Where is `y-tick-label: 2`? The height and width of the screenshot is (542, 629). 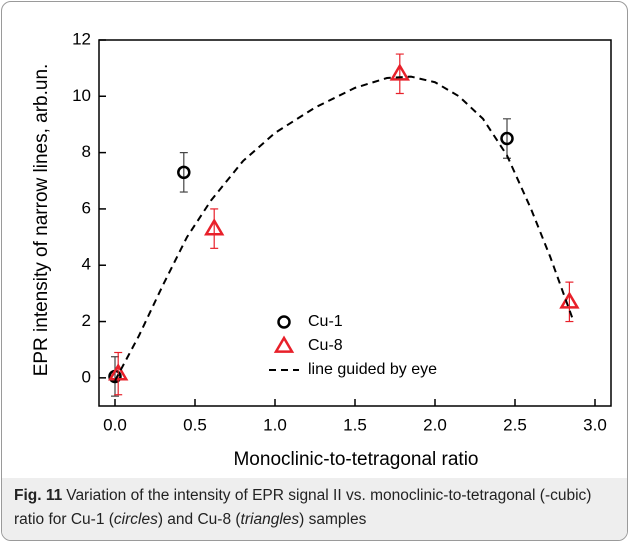 y-tick-label: 2 is located at coordinates (86, 320).